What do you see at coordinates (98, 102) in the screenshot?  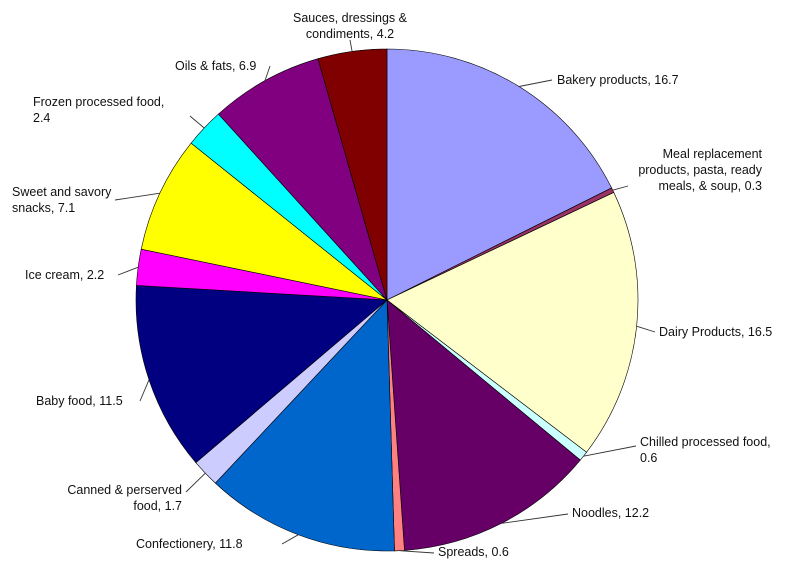 I see `slice-label-line: Frozen processed food,` at bounding box center [98, 102].